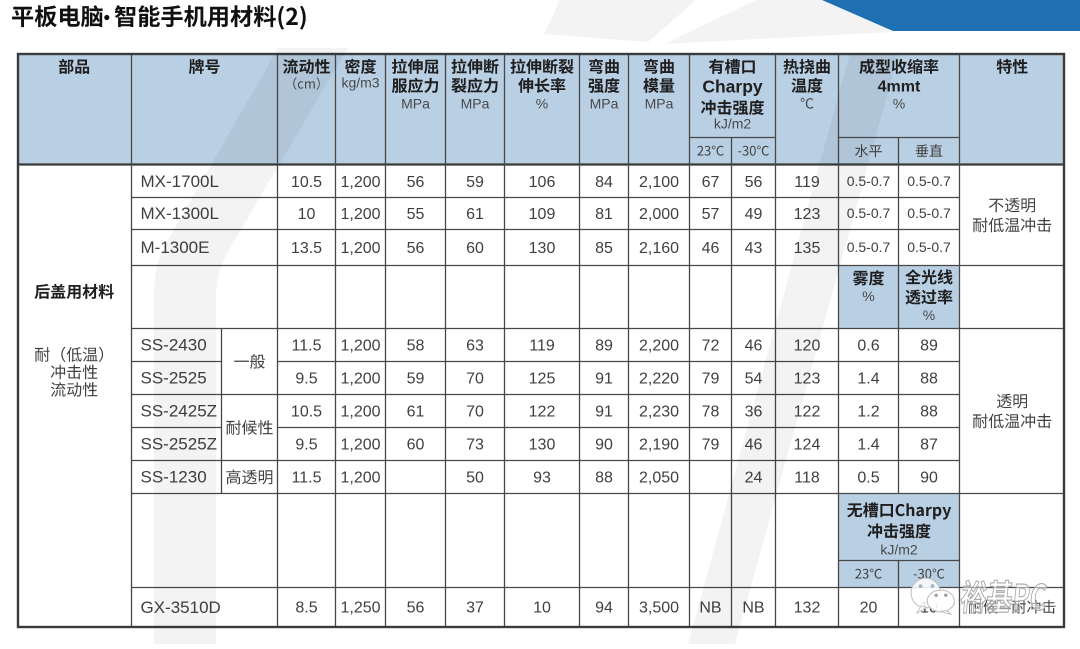 The image size is (1080, 649). I want to click on svg-text: 57, so click(711, 214).